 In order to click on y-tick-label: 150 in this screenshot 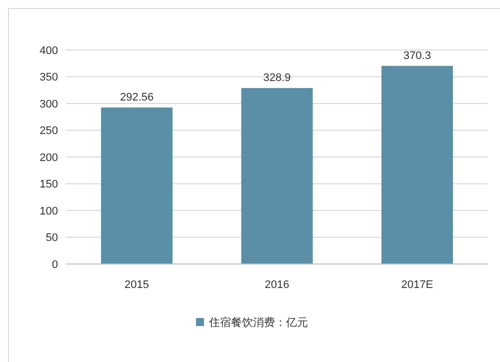, I will do `click(49, 184)`.